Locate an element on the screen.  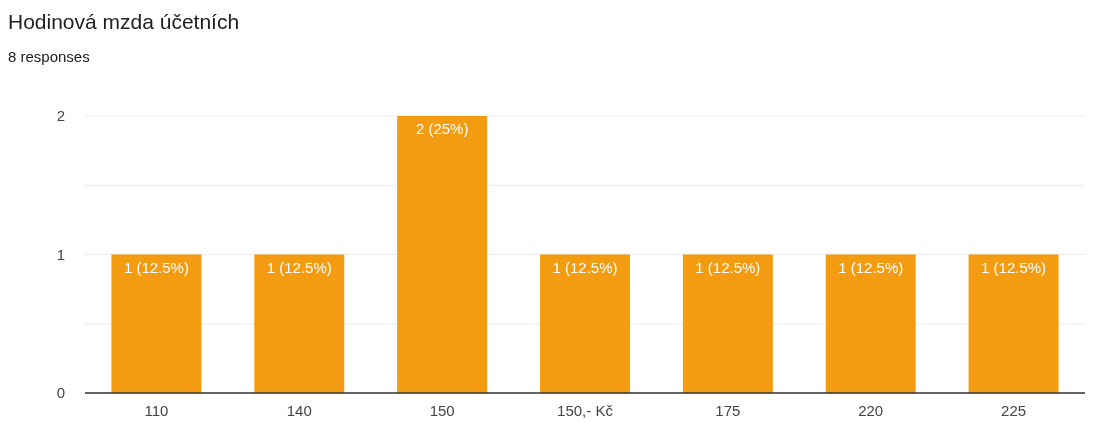
x-tick-label: 140 is located at coordinates (299, 410).